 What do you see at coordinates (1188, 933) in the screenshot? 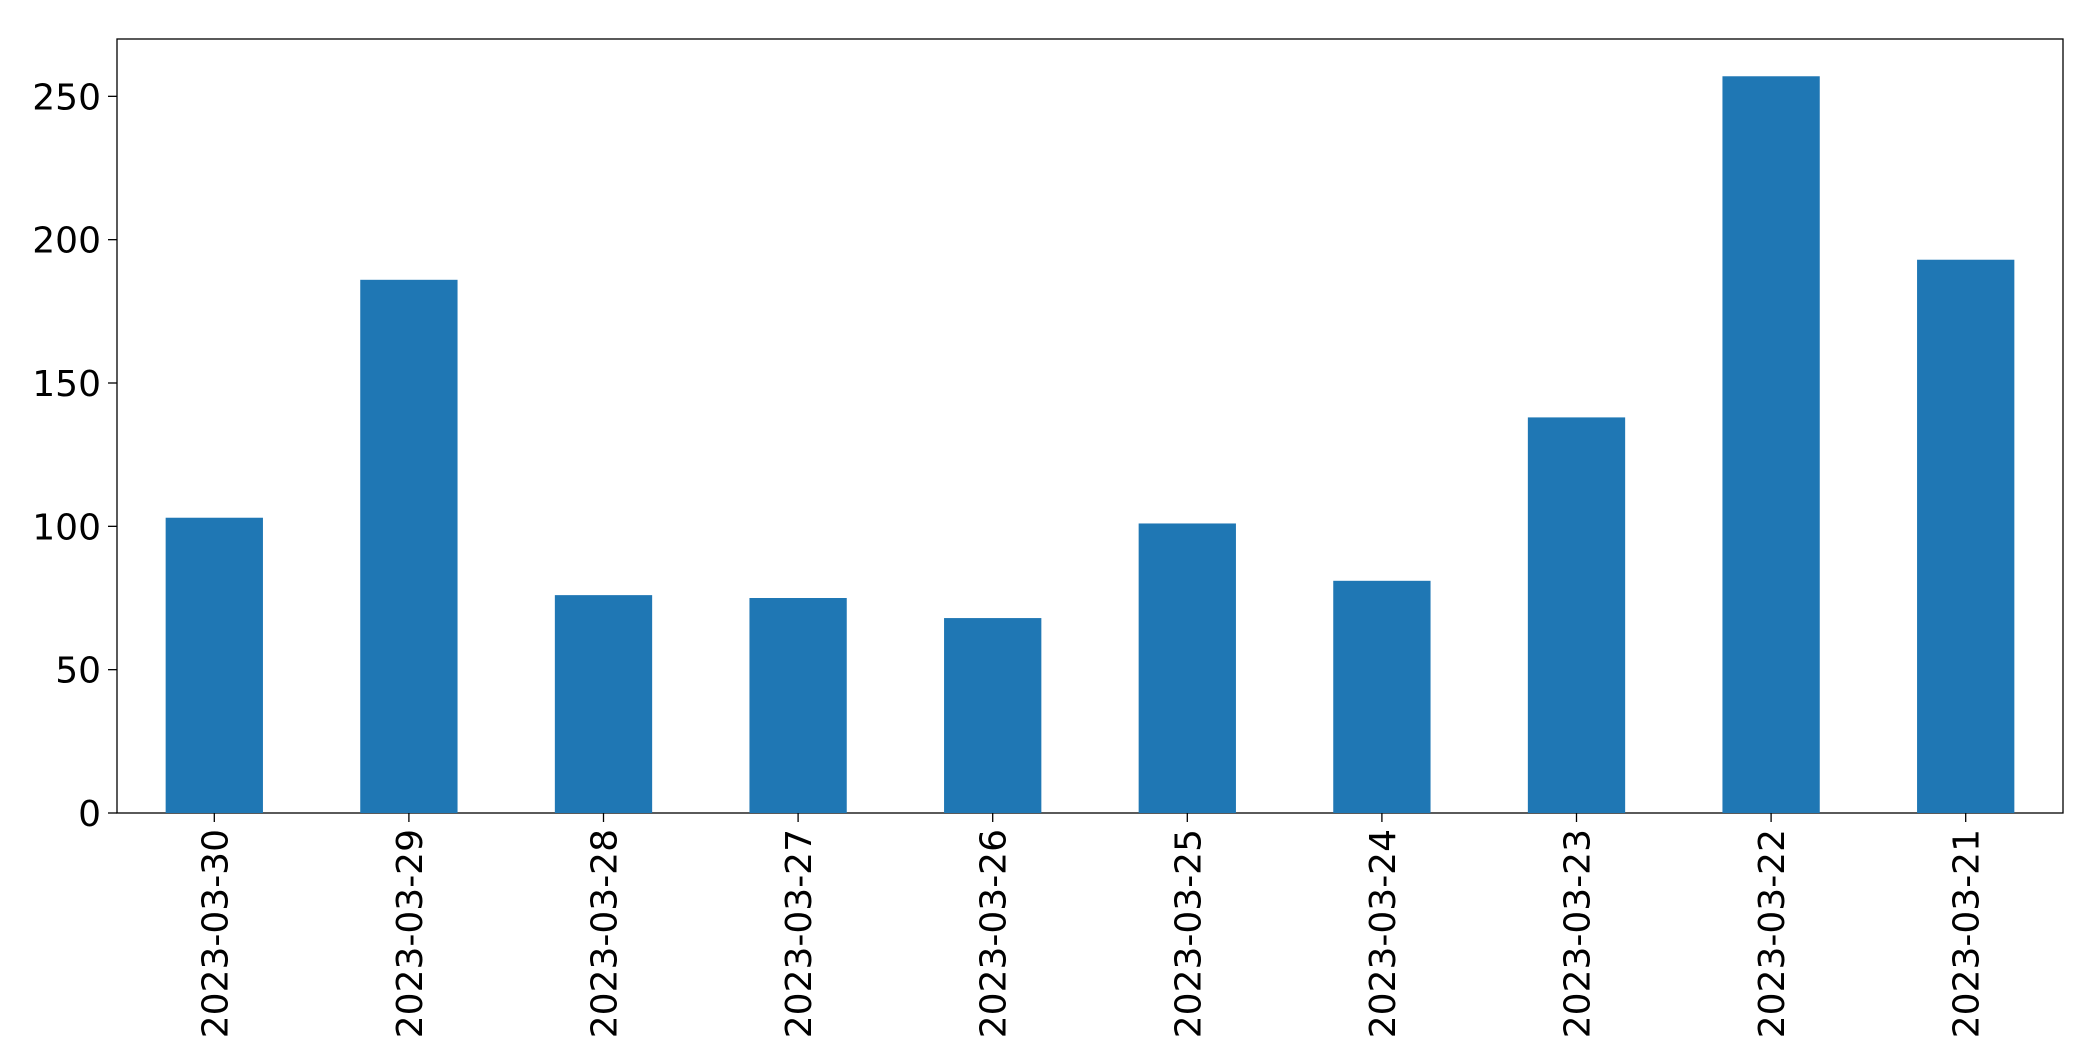
I see `x-tick-label: 2023-03-25` at bounding box center [1188, 933].